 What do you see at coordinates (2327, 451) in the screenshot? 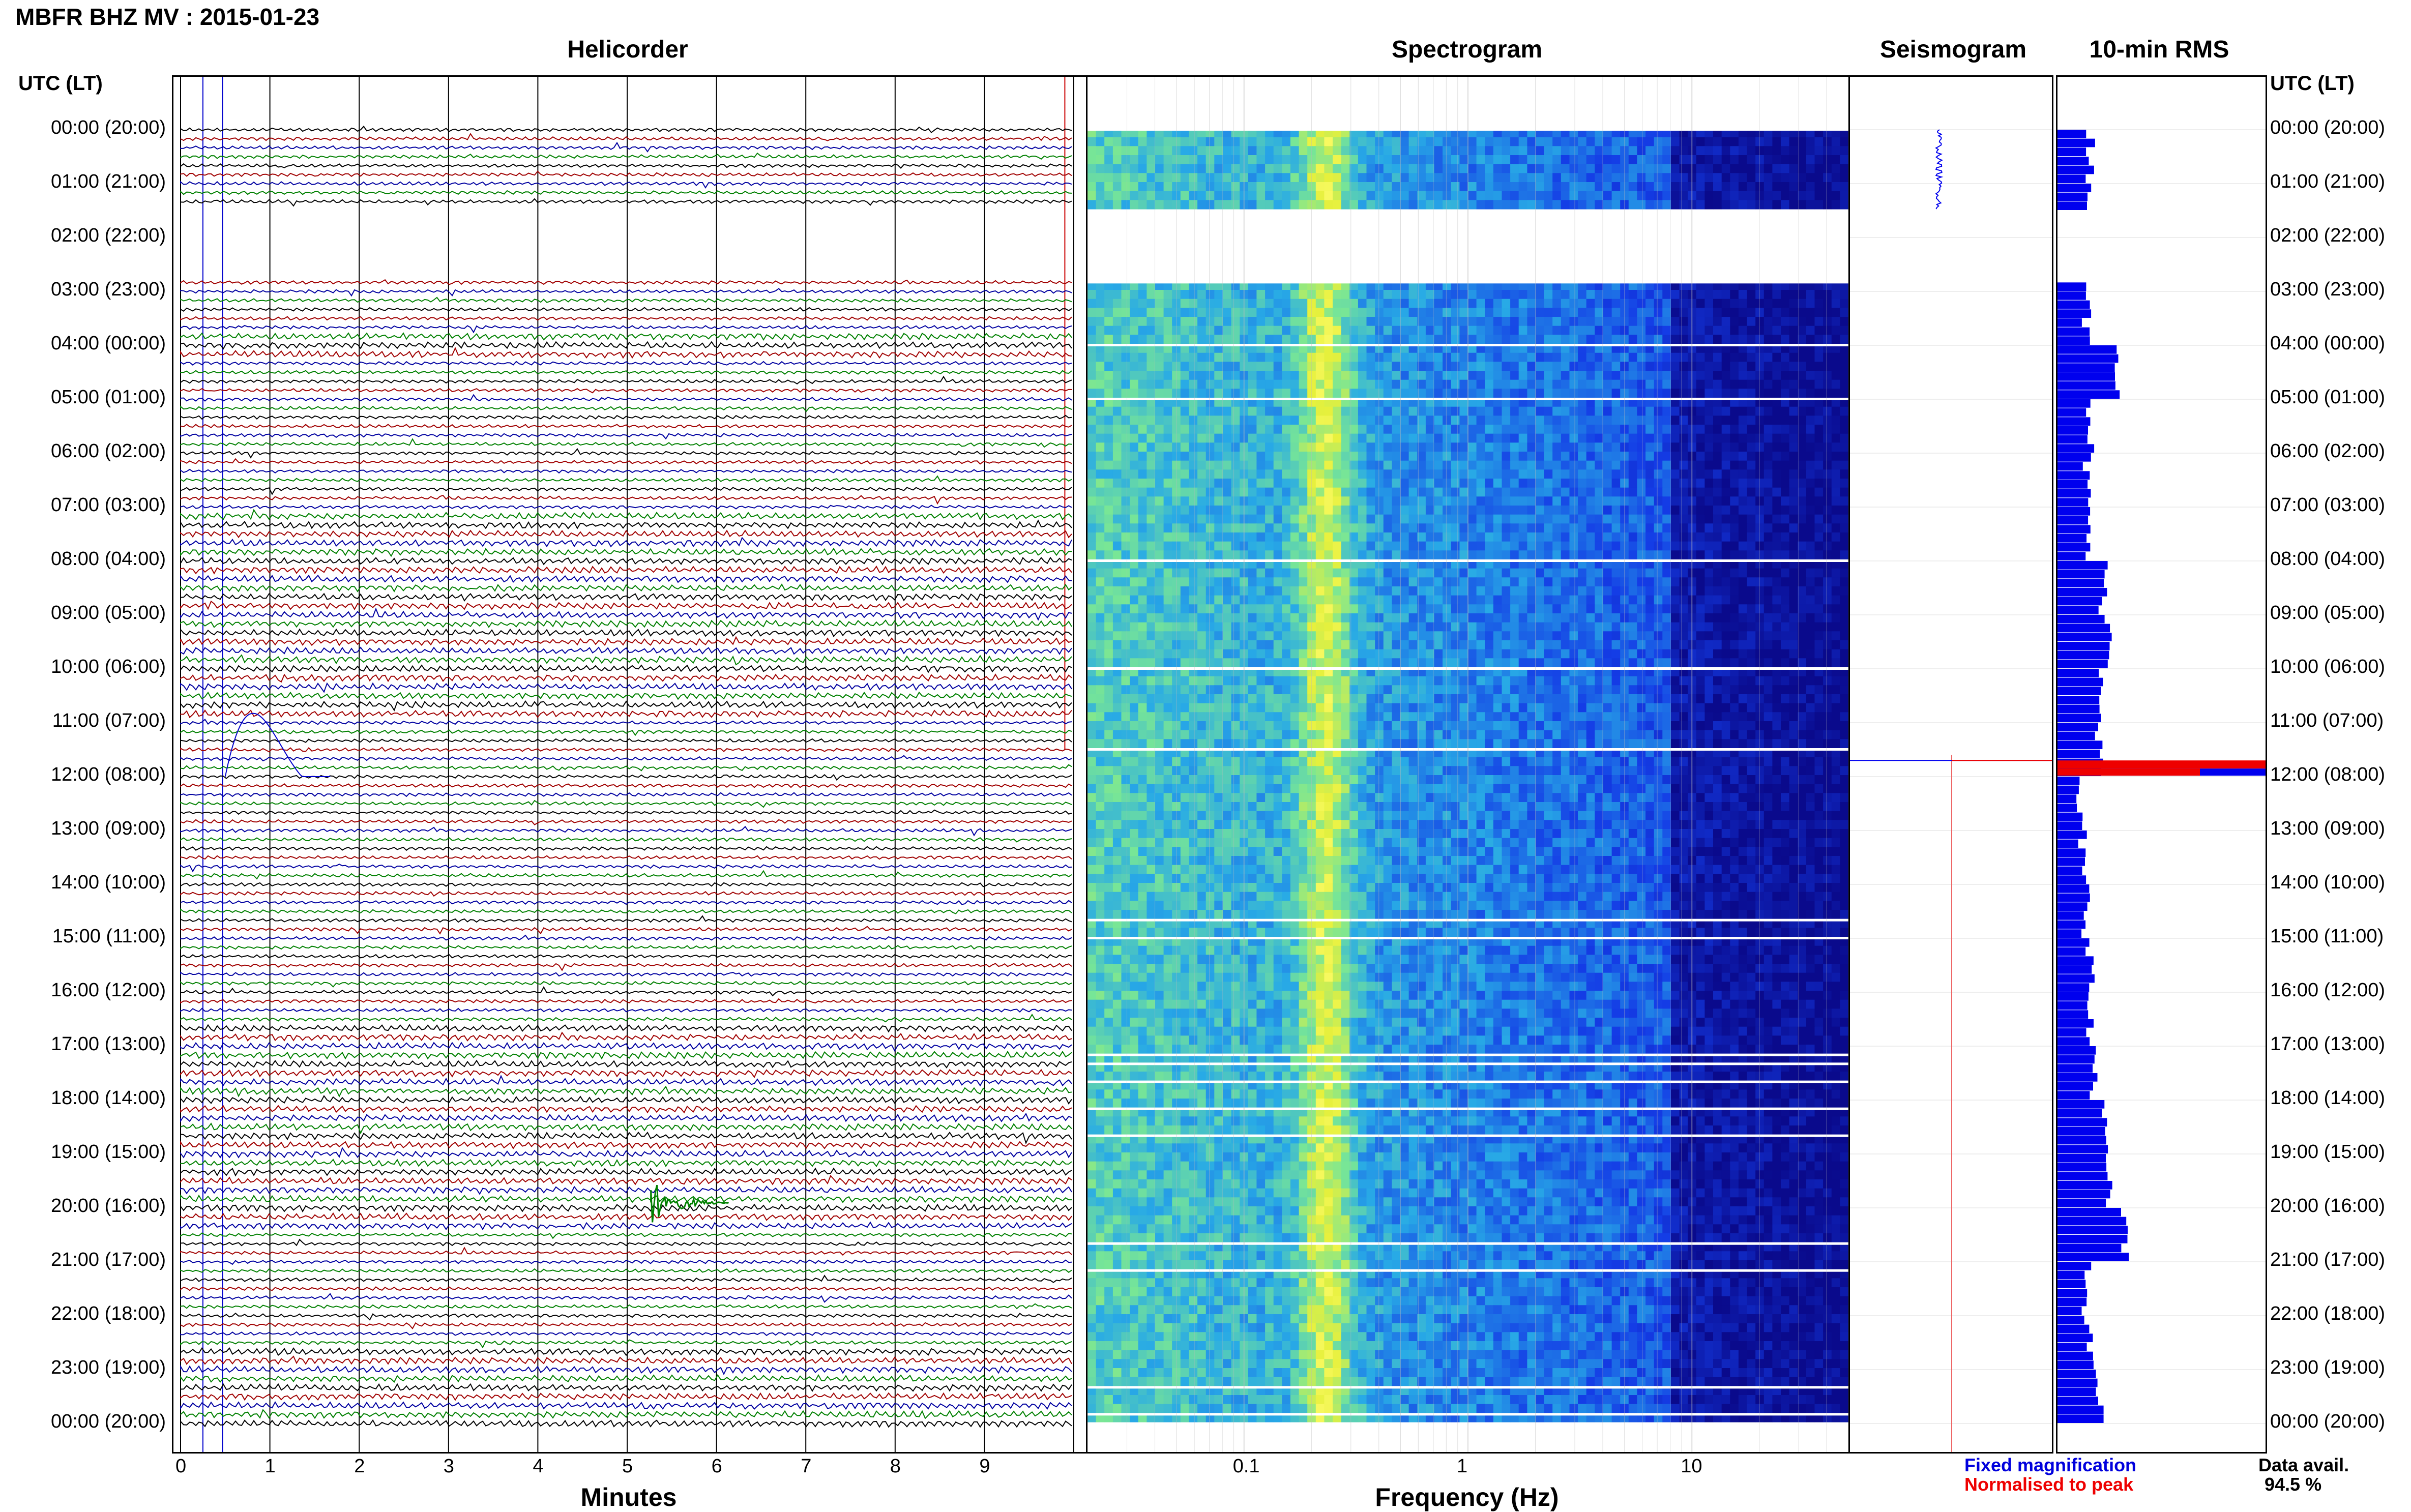
I see `time-axis-right-tick-label: 06:00 (02:00)` at bounding box center [2327, 451].